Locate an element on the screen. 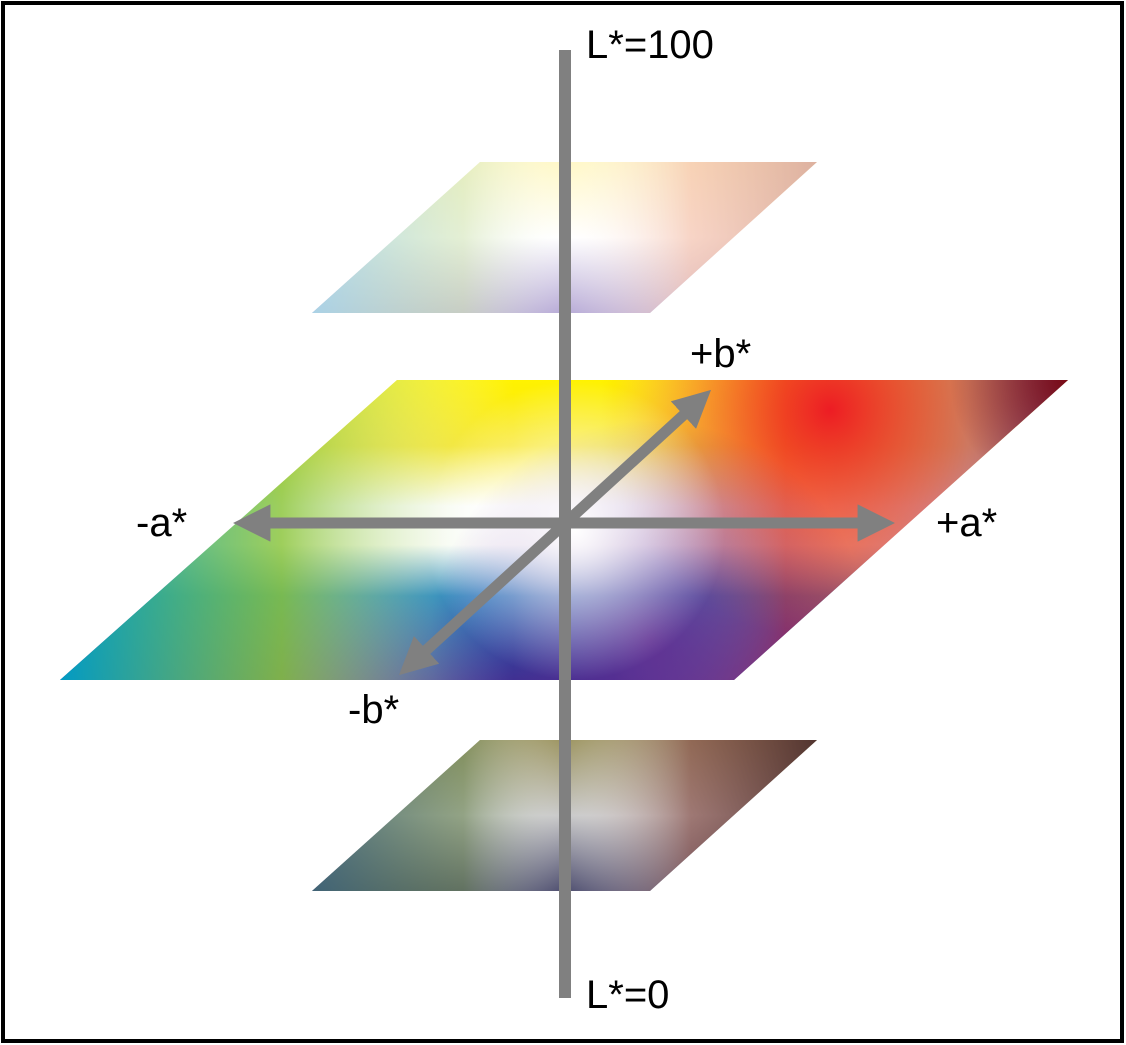 This screenshot has height=1045, width=1126. l-min-label: L*=0 is located at coordinates (627, 995).